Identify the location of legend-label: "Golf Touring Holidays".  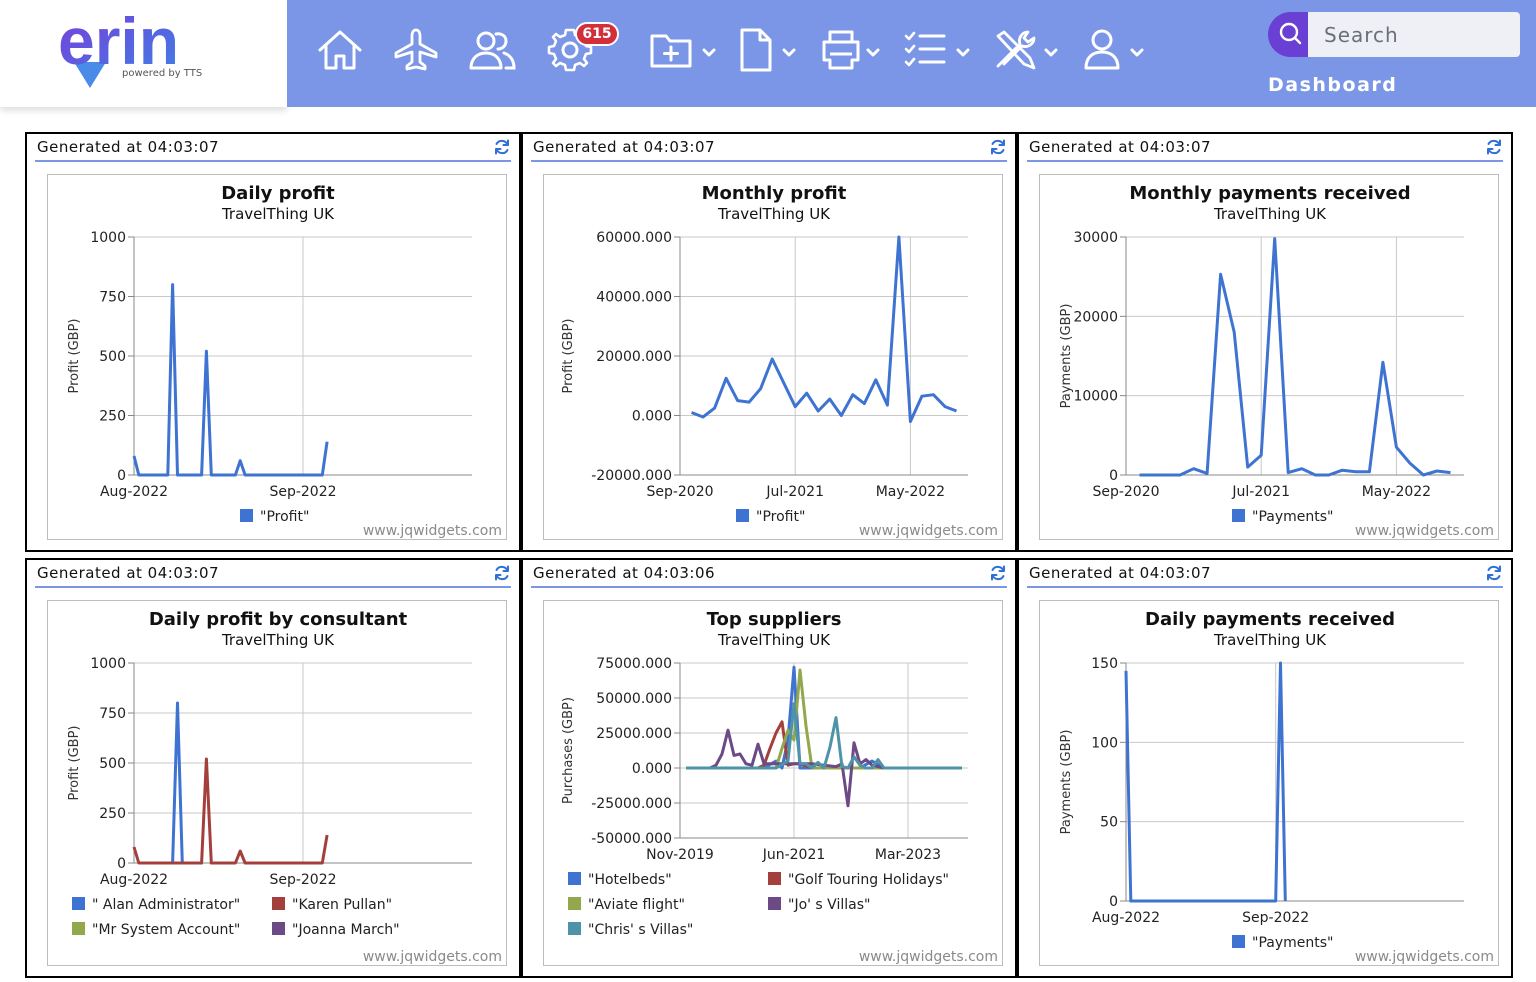
(868, 880).